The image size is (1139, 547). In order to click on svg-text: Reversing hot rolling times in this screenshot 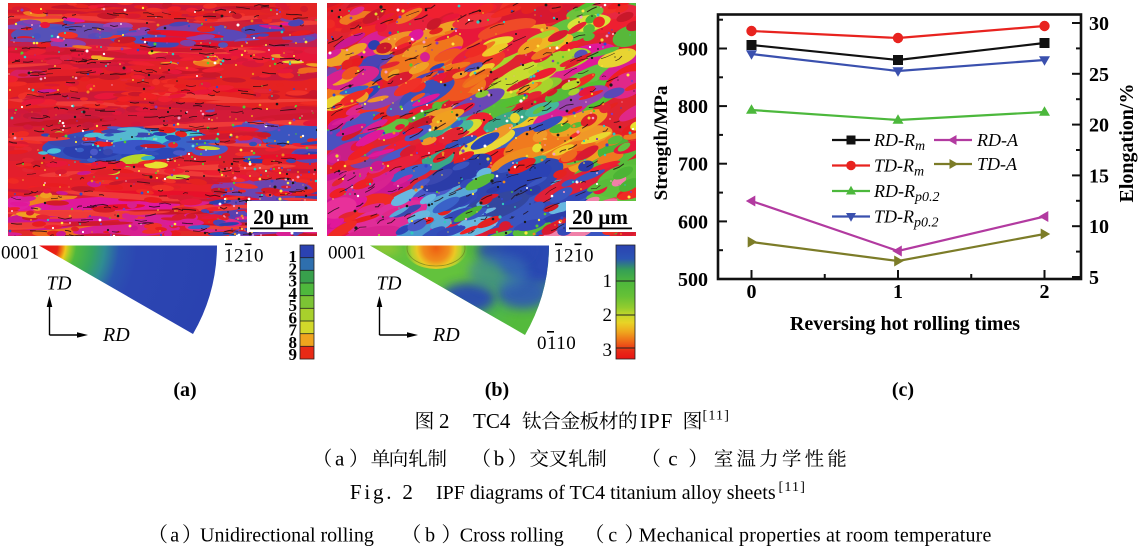, I will do `click(905, 324)`.